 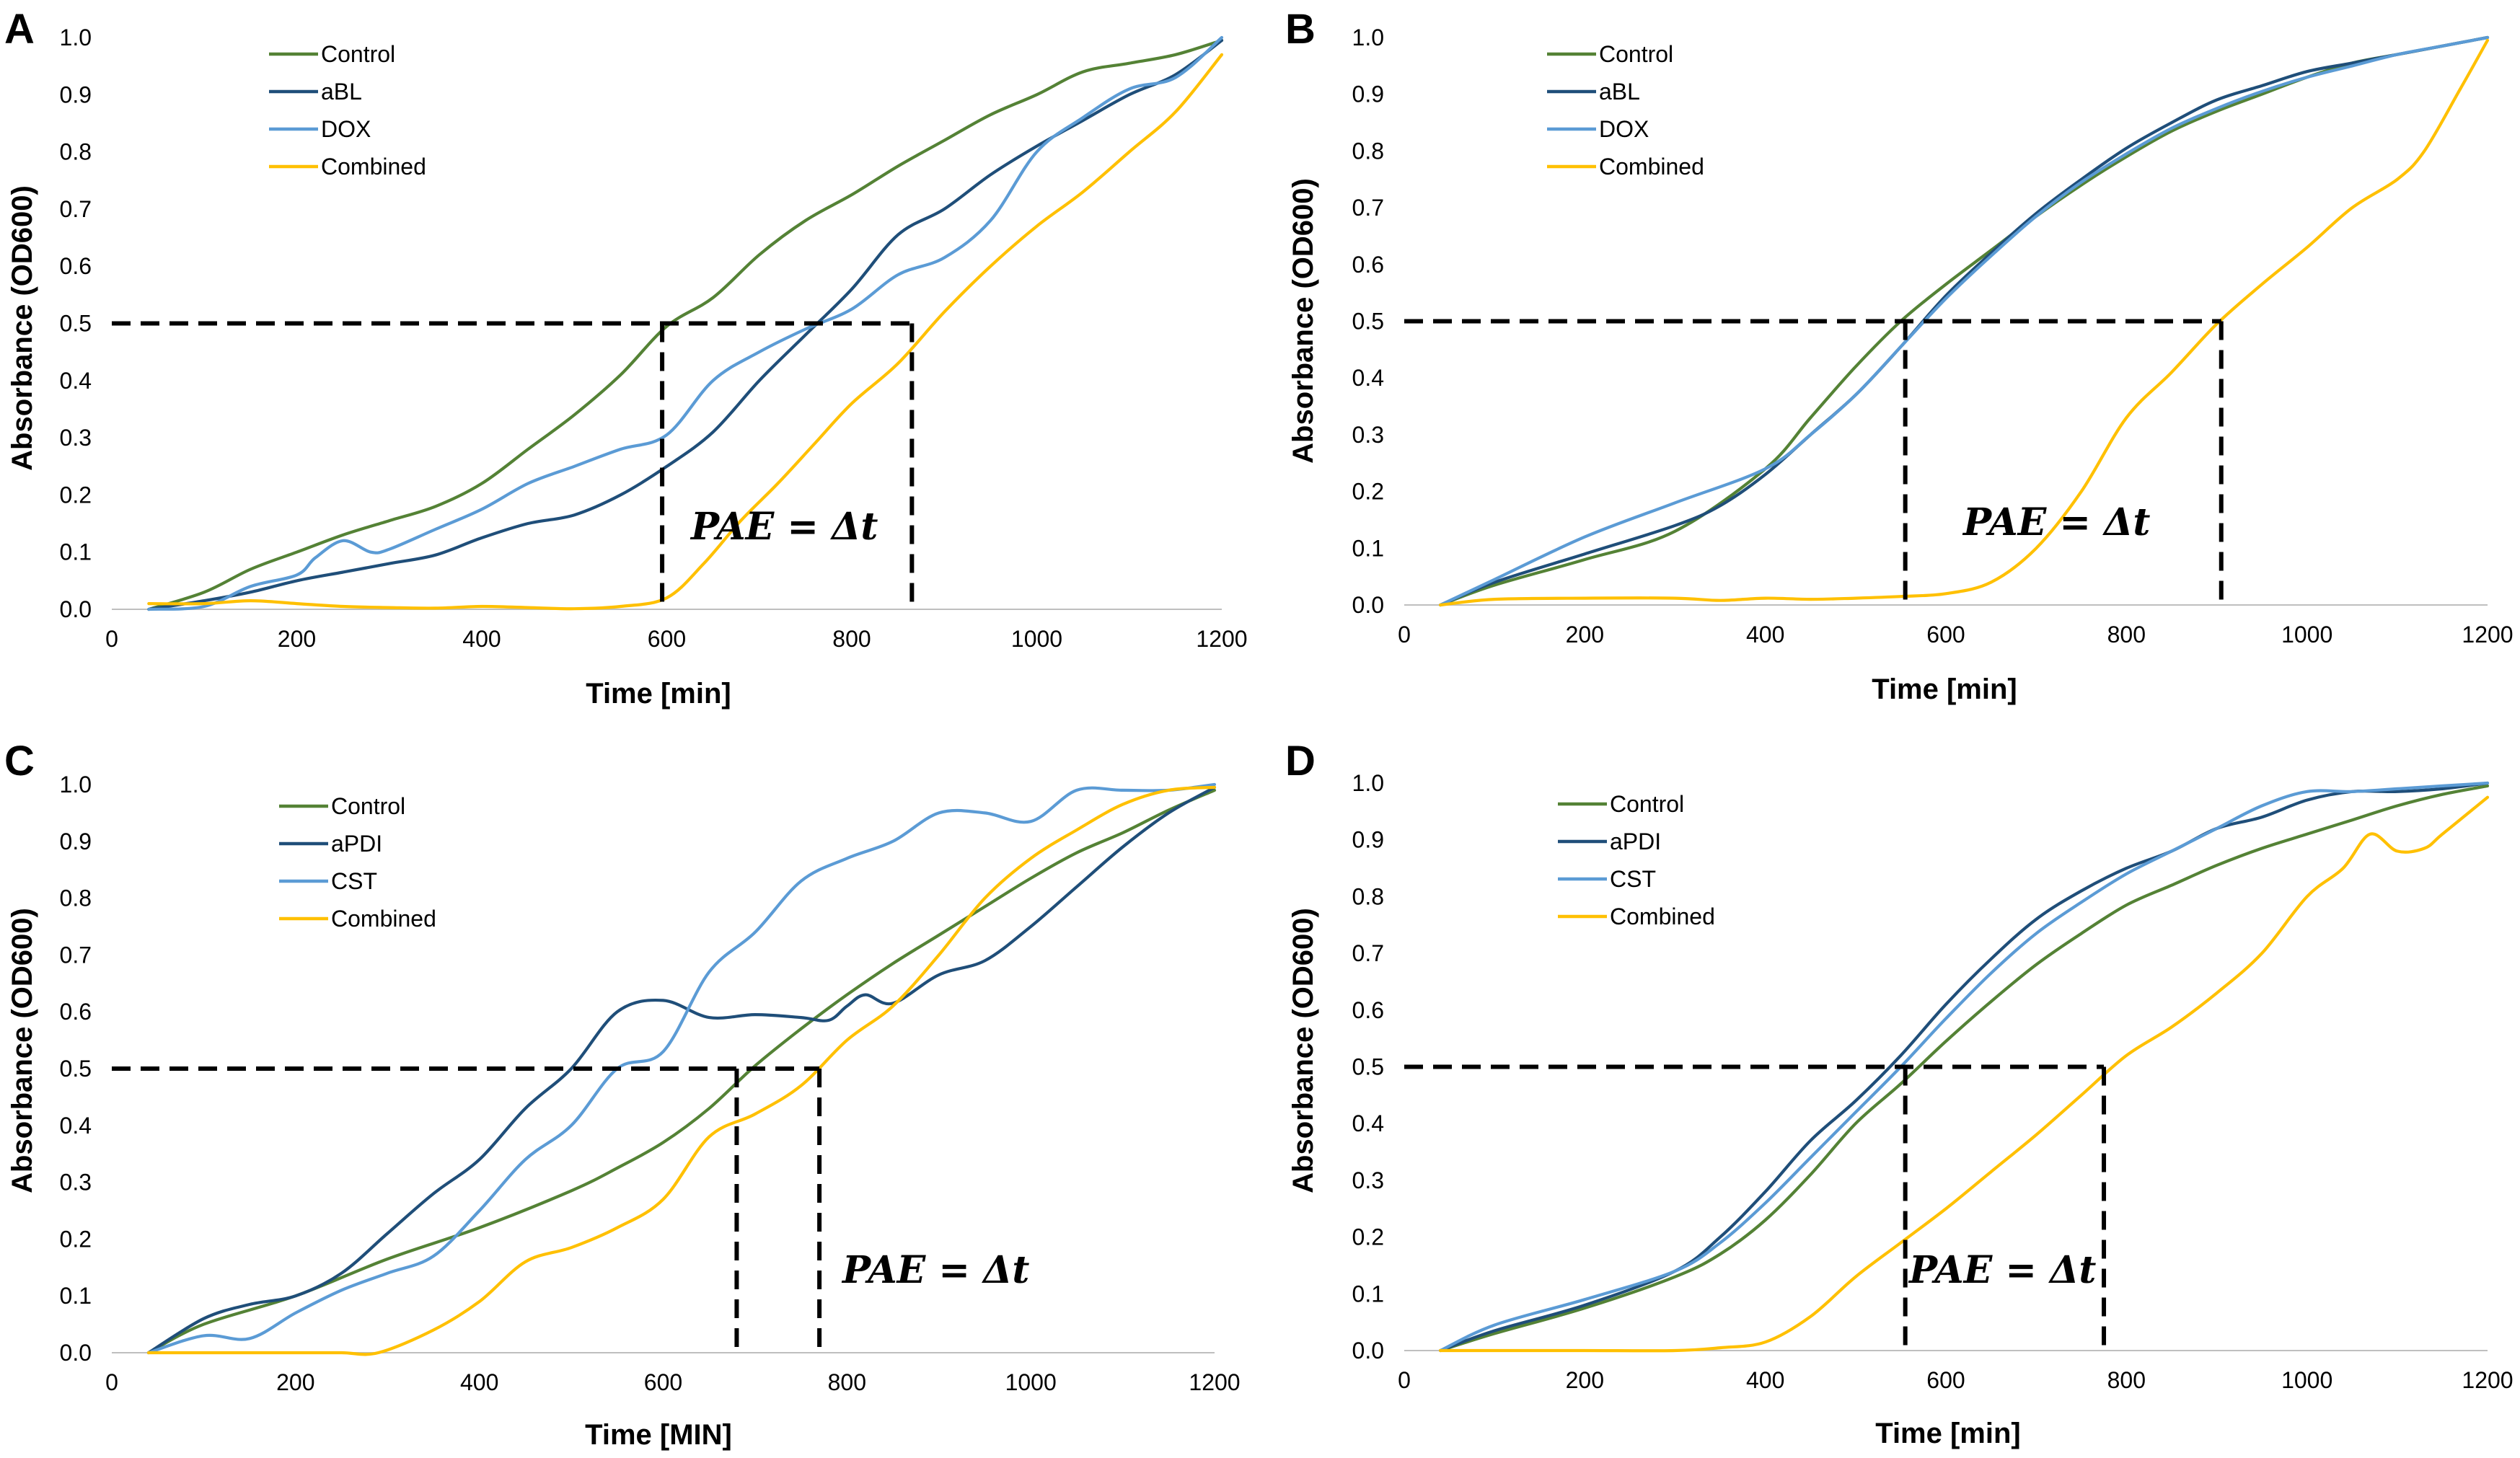 What do you see at coordinates (76, 94) in the screenshot?
I see `y-tick-label: 0.9` at bounding box center [76, 94].